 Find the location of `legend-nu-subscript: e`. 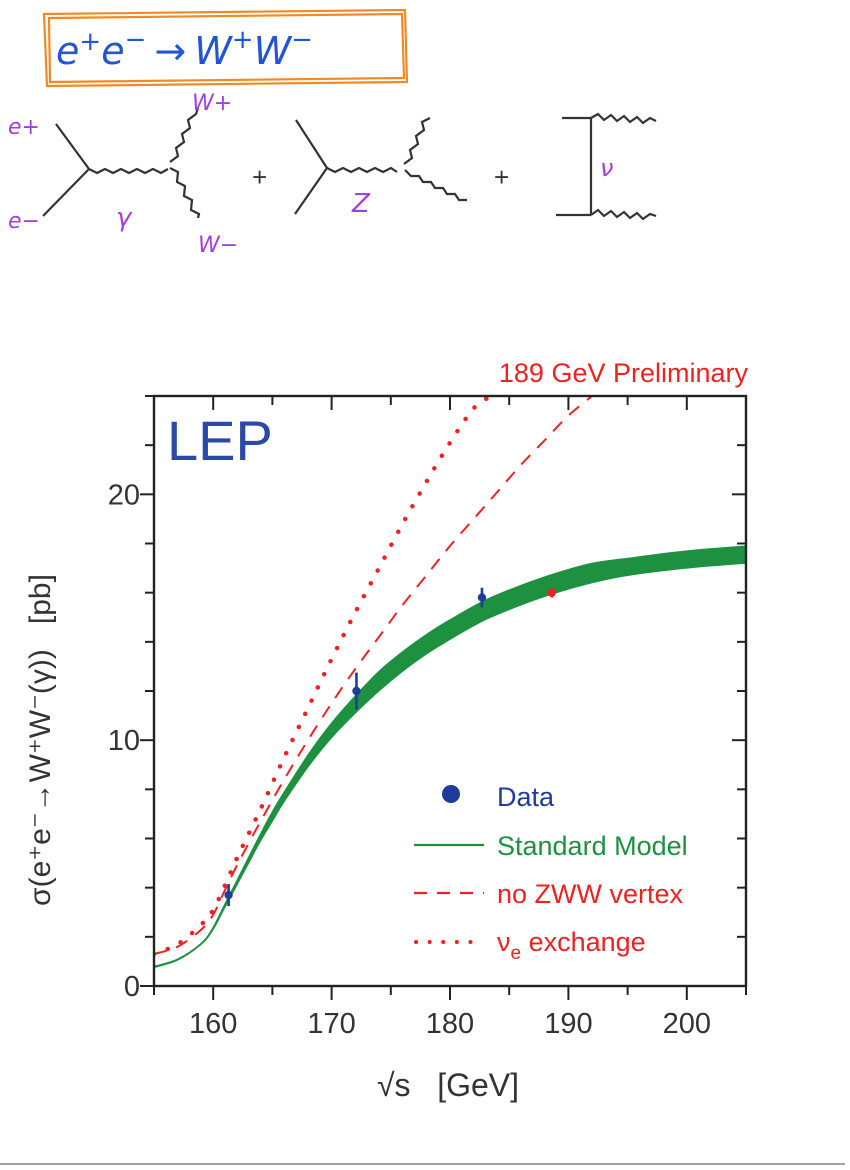

legend-nu-subscript: e is located at coordinates (516, 953).